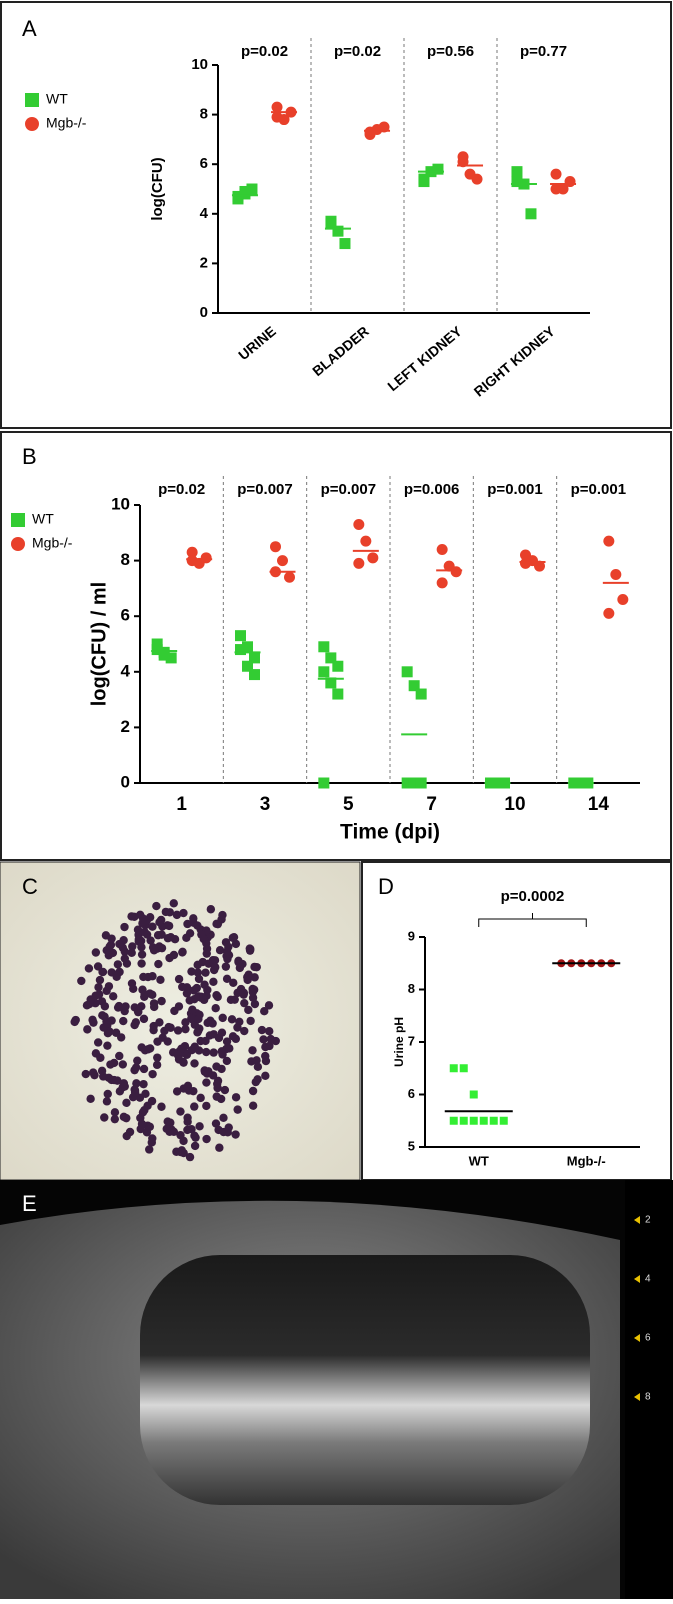 The image size is (673, 1604). What do you see at coordinates (126, 670) in the screenshot?
I see `y-tick-label: 4` at bounding box center [126, 670].